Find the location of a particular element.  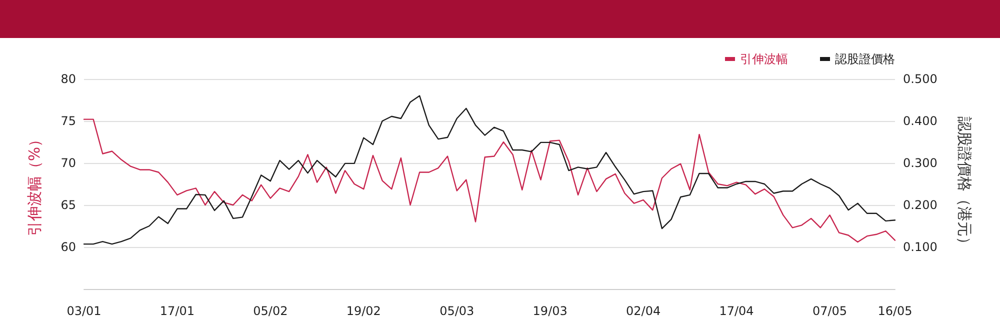

x-tick-label: 17/01 is located at coordinates (177, 311).